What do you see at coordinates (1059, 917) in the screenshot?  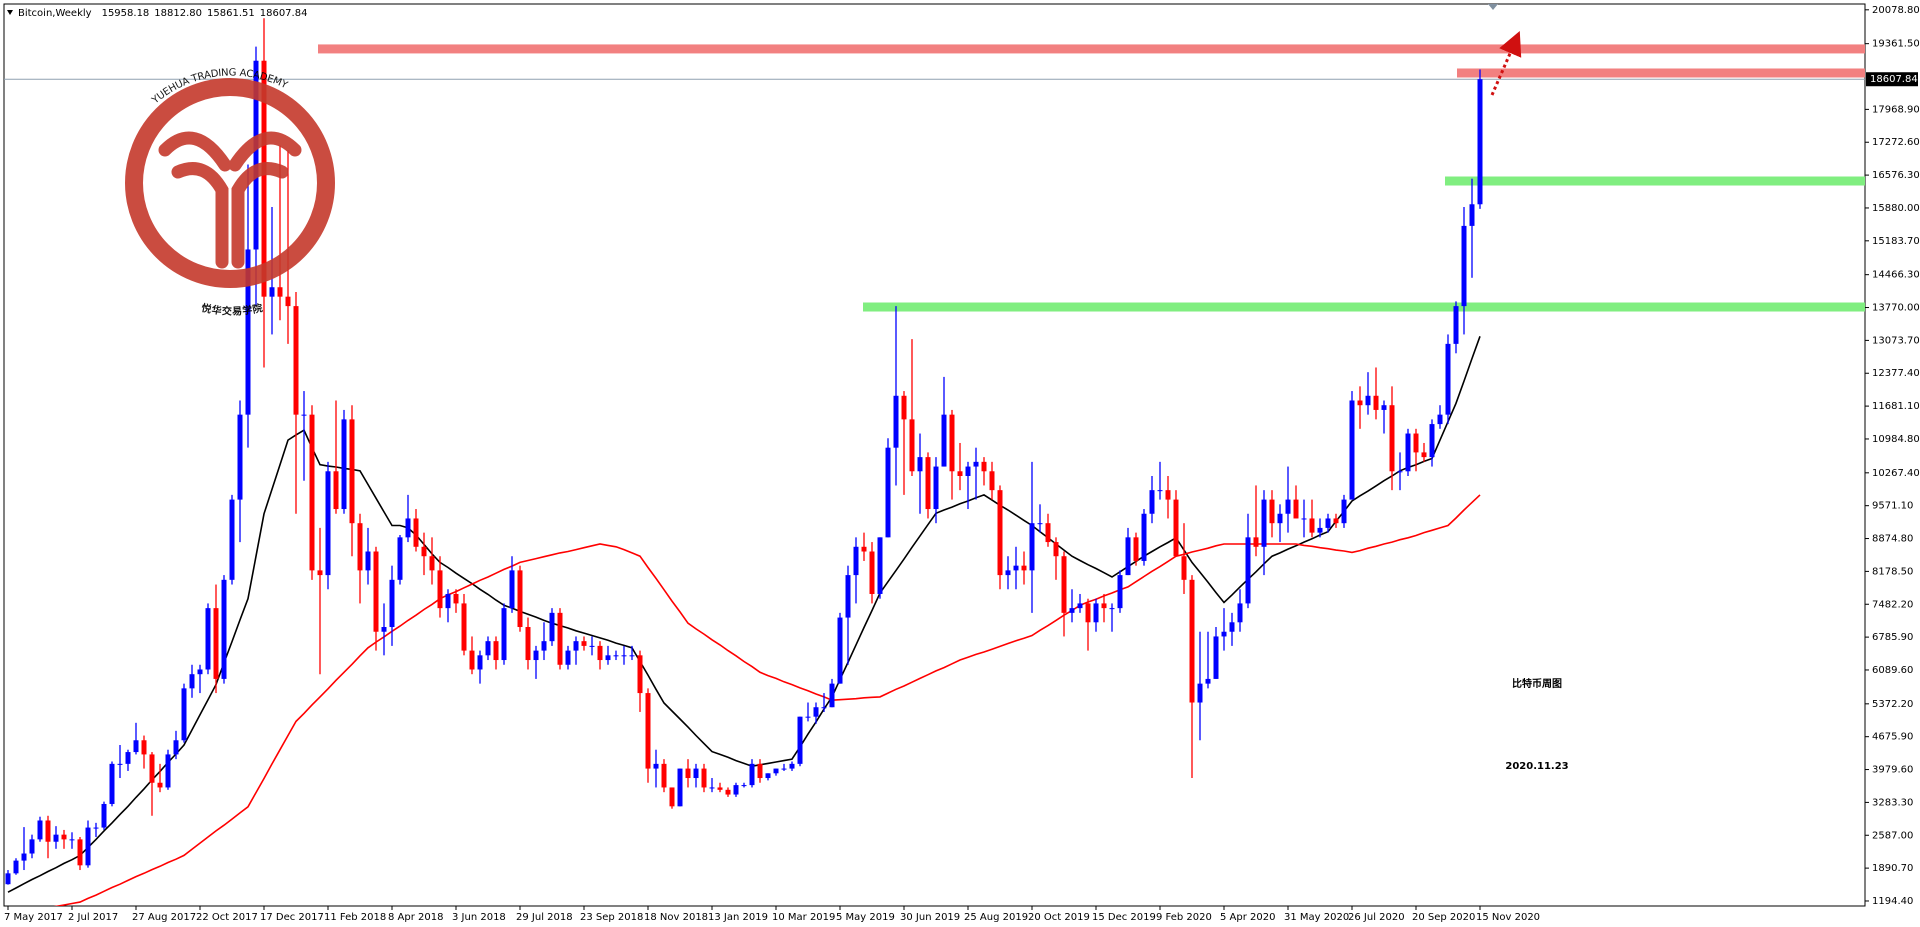 I see `x-tick-label: 20 Oct 2019` at bounding box center [1059, 917].